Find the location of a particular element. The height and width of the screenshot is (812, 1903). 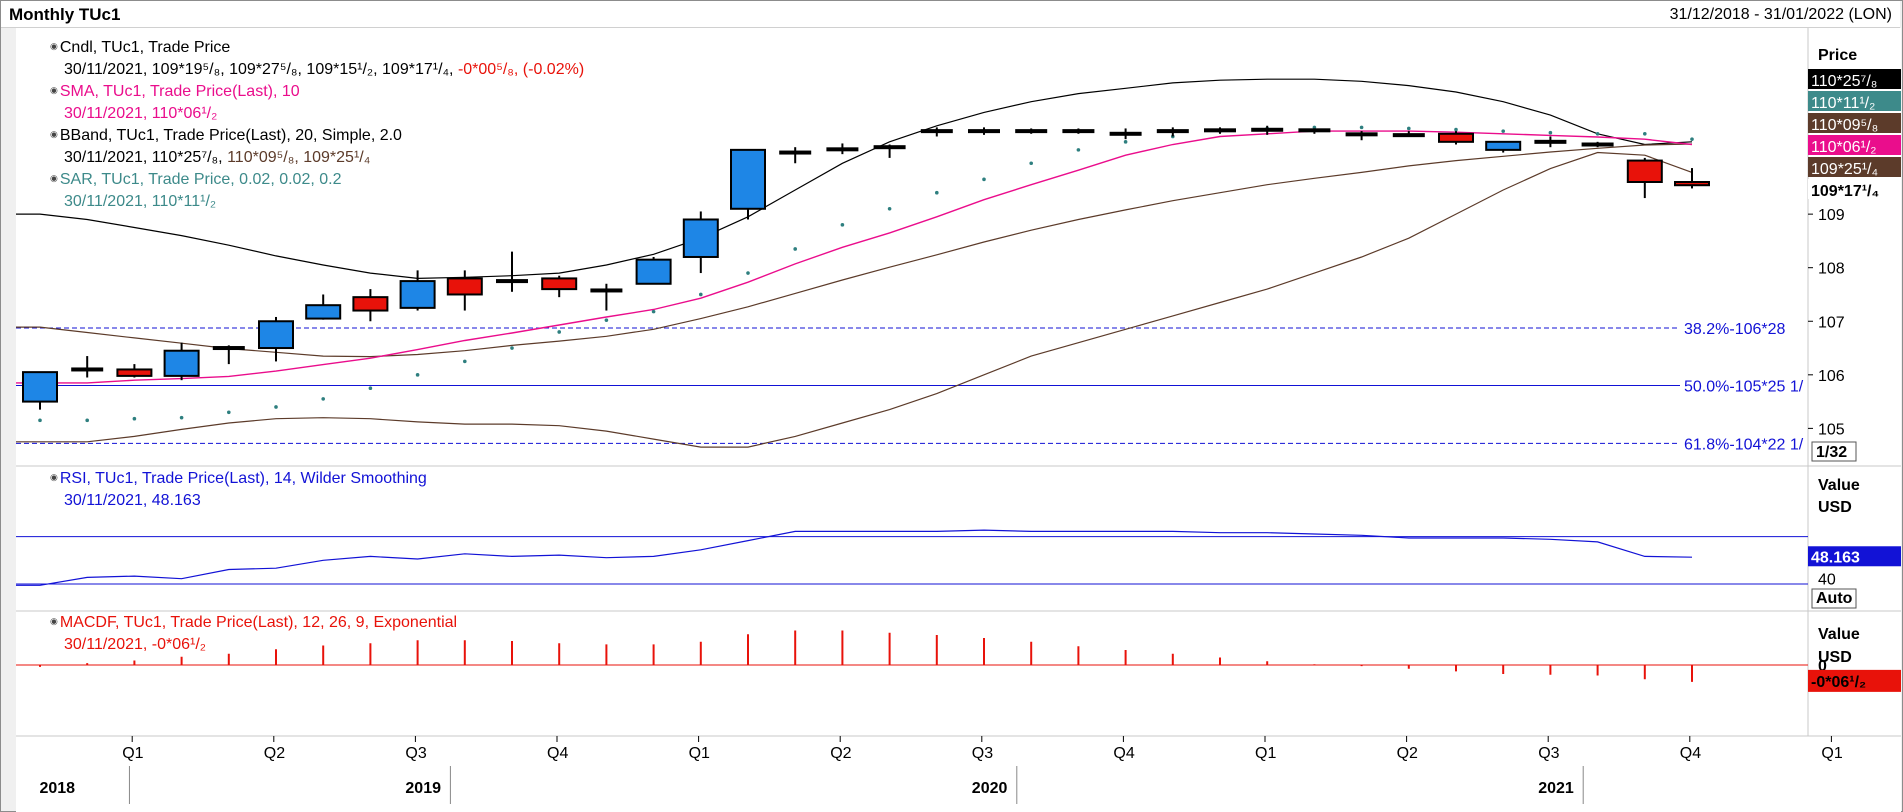

rsi-tick-label: 40 is located at coordinates (1827, 580).